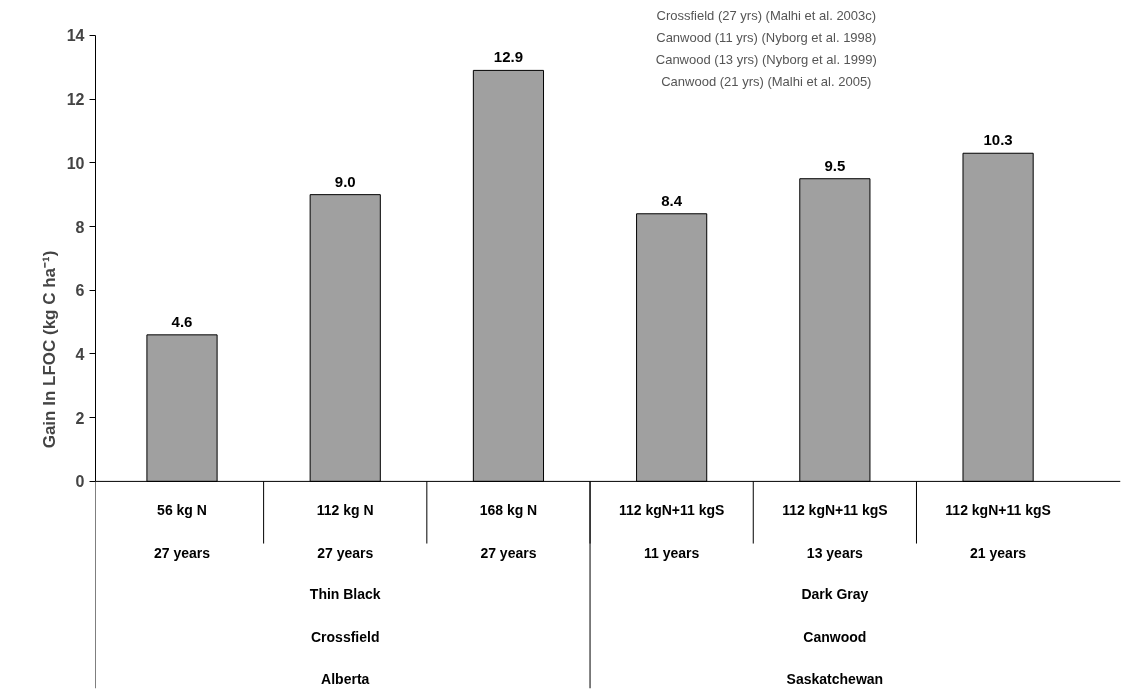 This screenshot has height=692, width=1130. I want to click on category-label: 112 kgN+11 kgS 21 years, so click(998, 531).